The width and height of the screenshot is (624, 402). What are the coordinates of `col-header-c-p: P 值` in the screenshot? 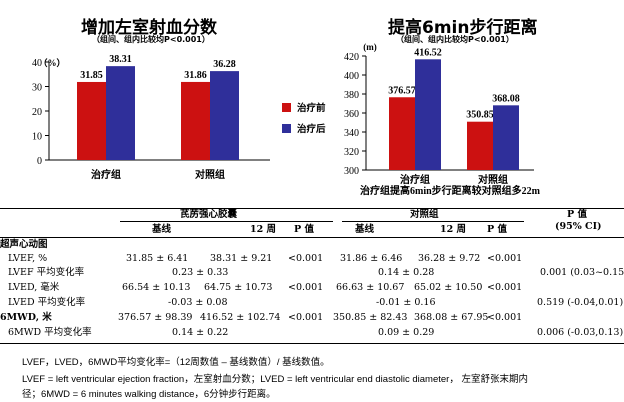 It's located at (497, 229).